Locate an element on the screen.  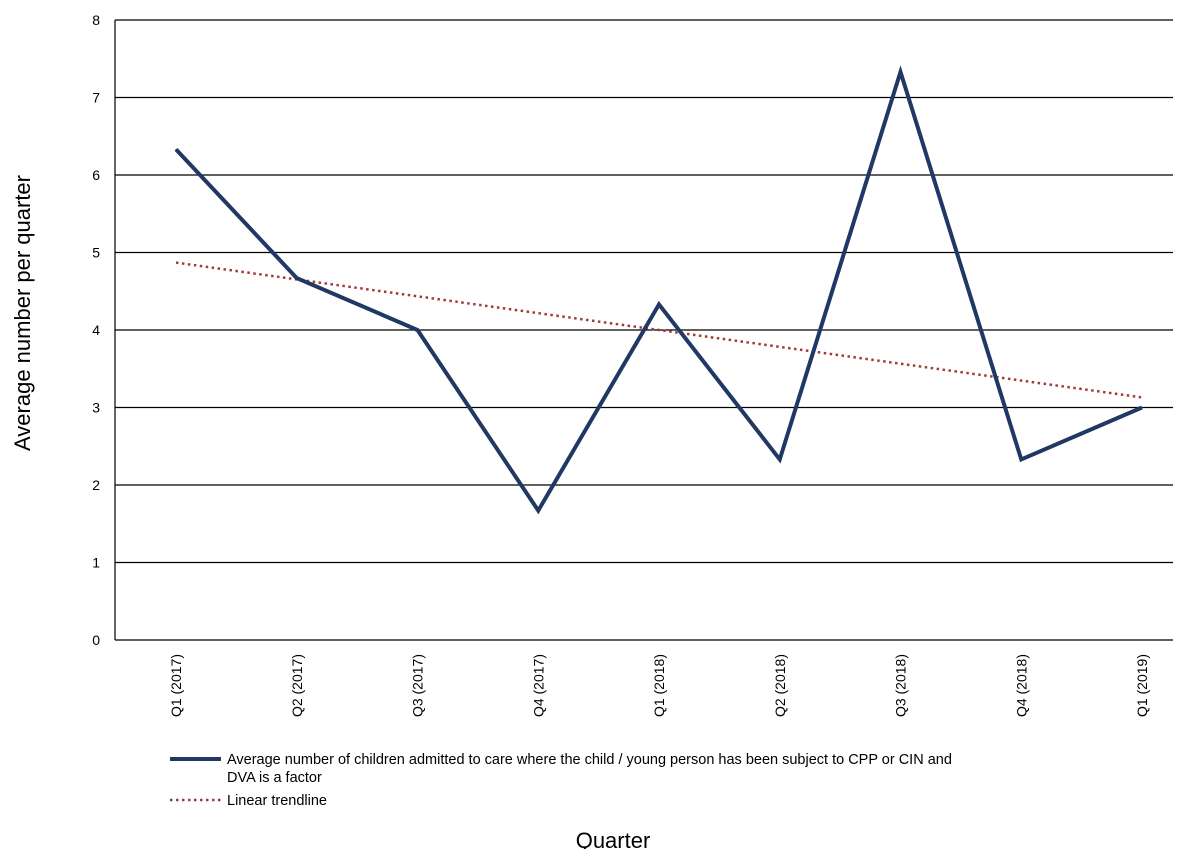
y-axis-title: Average number per quarter is located at coordinates (22, 313).